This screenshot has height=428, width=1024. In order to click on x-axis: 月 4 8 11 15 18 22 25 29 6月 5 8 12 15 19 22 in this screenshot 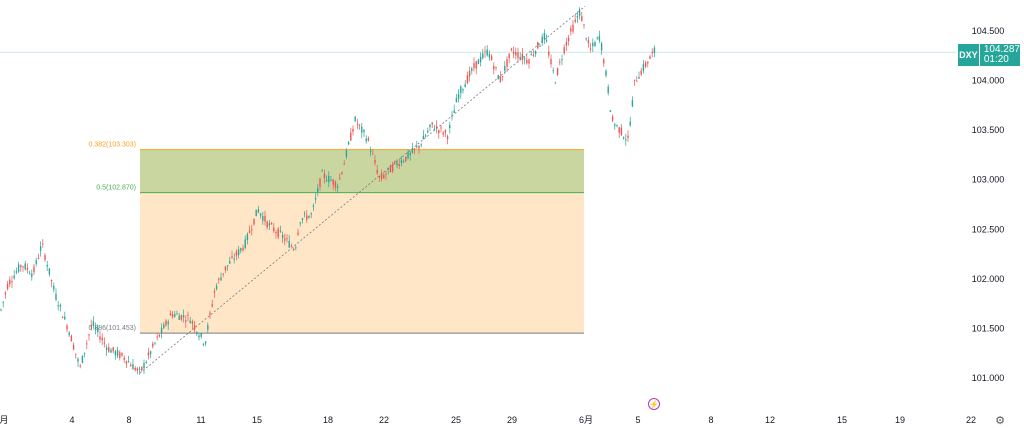, I will do `click(488, 420)`.